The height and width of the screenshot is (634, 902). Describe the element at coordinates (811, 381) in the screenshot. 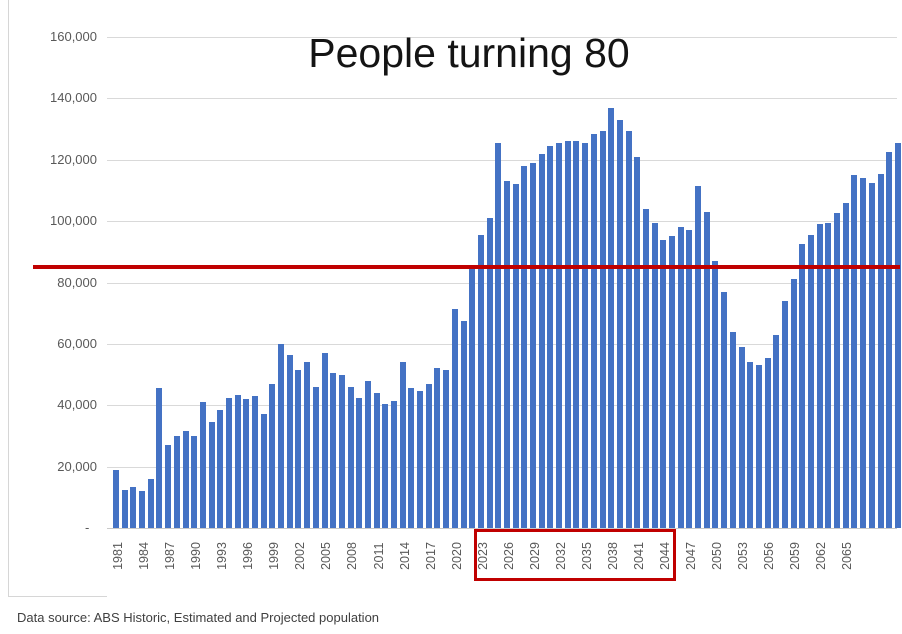

I see `bar-2061` at that location.